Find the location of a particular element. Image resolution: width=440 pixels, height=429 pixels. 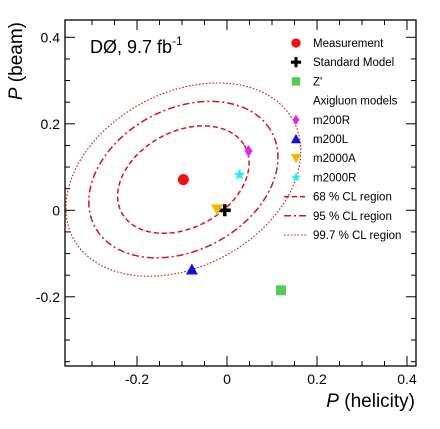

point-m200l is located at coordinates (191, 269).